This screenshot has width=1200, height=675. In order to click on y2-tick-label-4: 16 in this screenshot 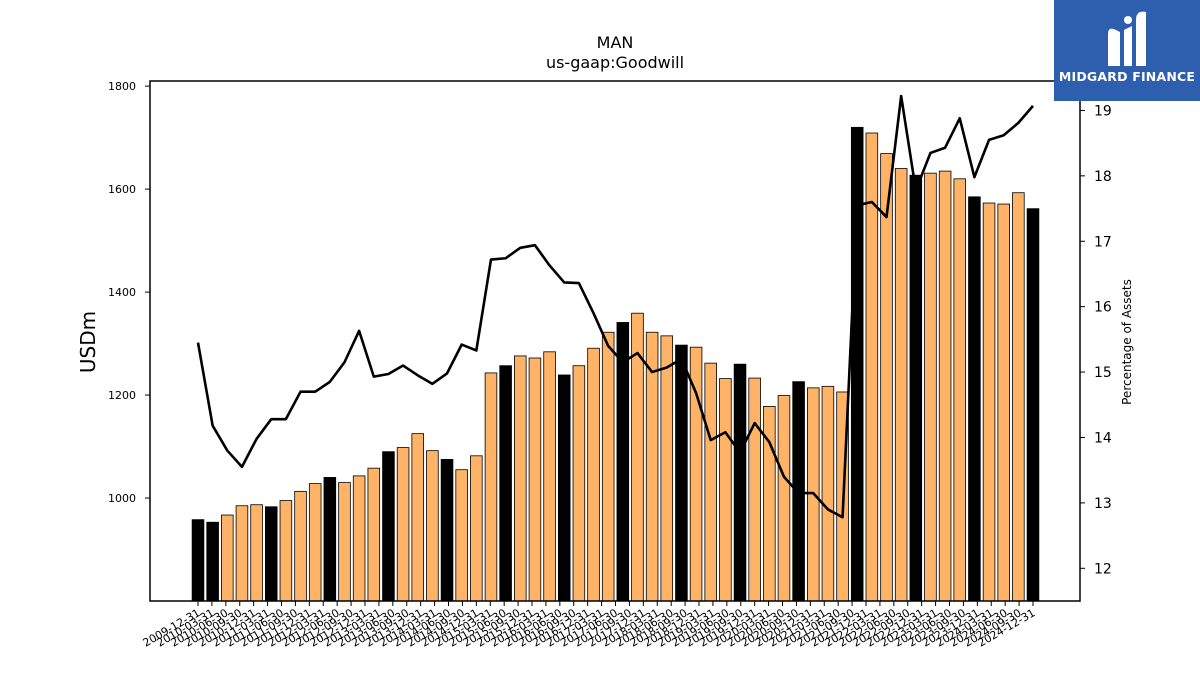, I will do `click(1103, 308)`.